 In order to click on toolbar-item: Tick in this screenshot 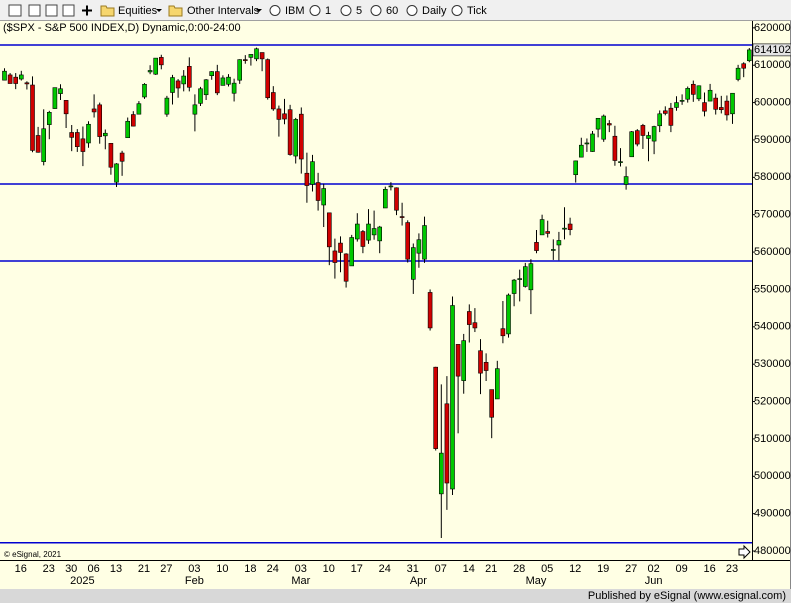, I will do `click(477, 11)`.